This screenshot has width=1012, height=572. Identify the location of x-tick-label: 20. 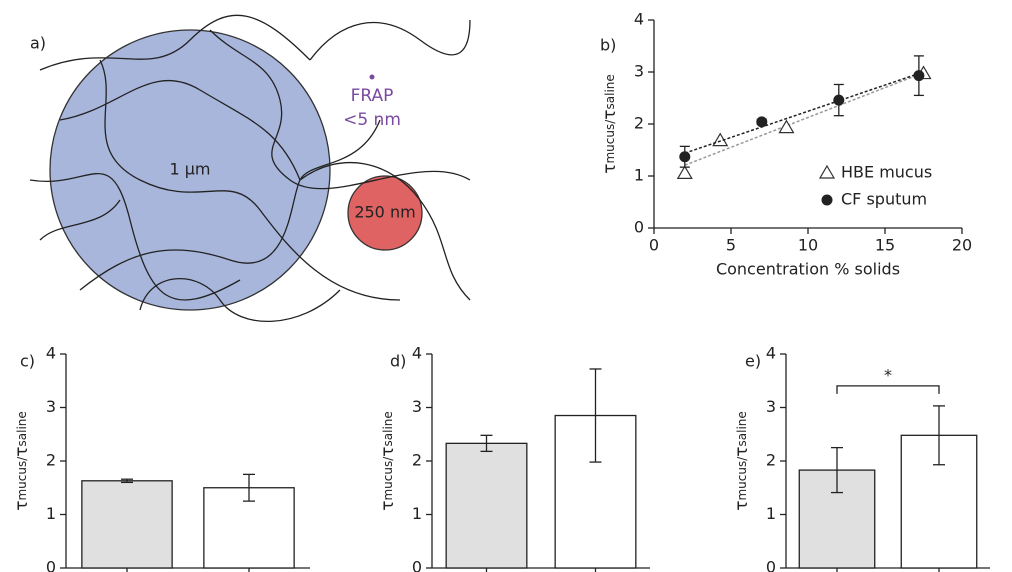
(962, 245).